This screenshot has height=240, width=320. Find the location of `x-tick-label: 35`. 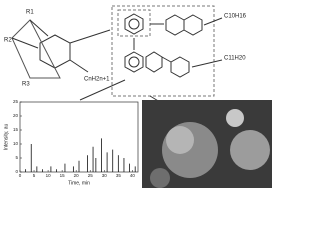

x-tick-label: 35 is located at coordinates (119, 175).